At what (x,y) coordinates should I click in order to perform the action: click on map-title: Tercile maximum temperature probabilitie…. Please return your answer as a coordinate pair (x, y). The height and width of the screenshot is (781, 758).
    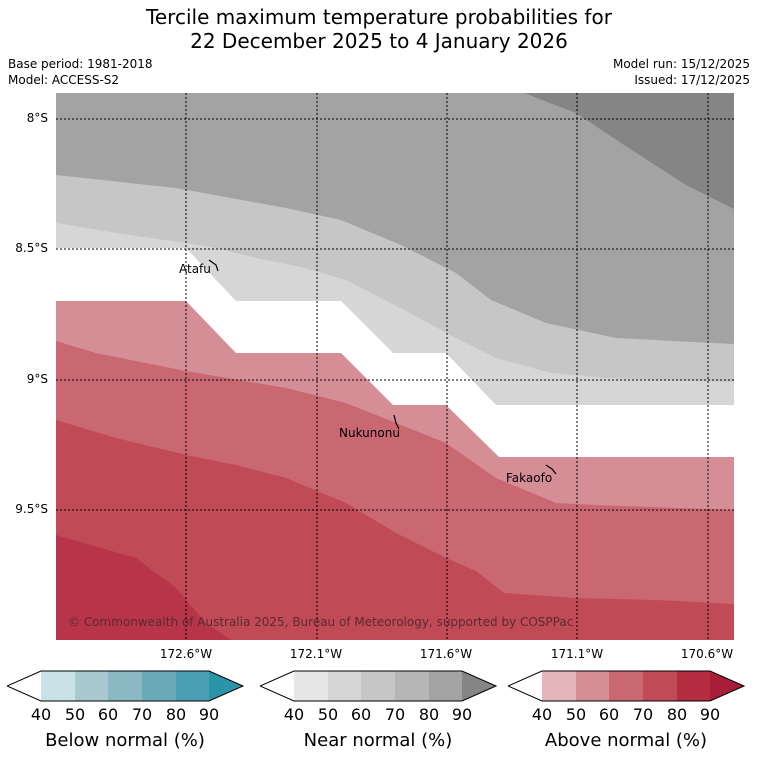
    Looking at the image, I should click on (379, 29).